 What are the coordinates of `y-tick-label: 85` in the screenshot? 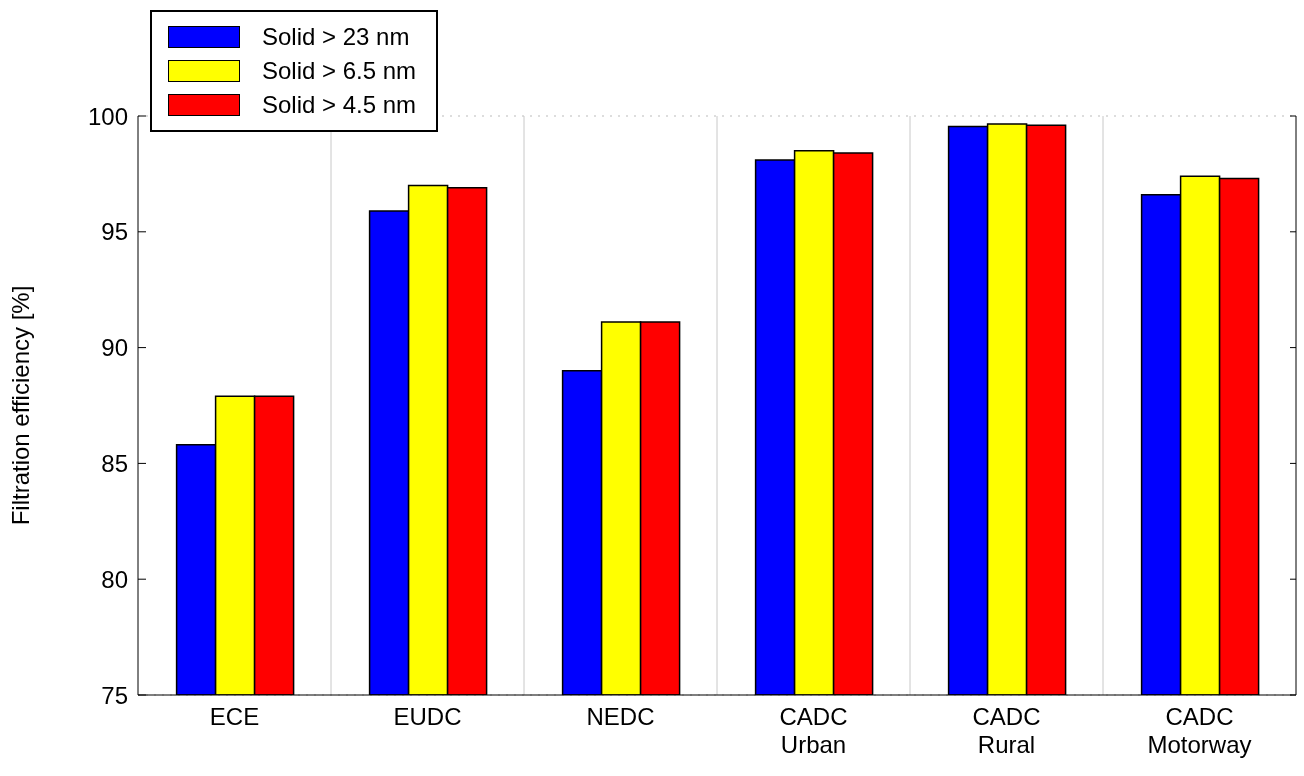 It's located at (114, 463).